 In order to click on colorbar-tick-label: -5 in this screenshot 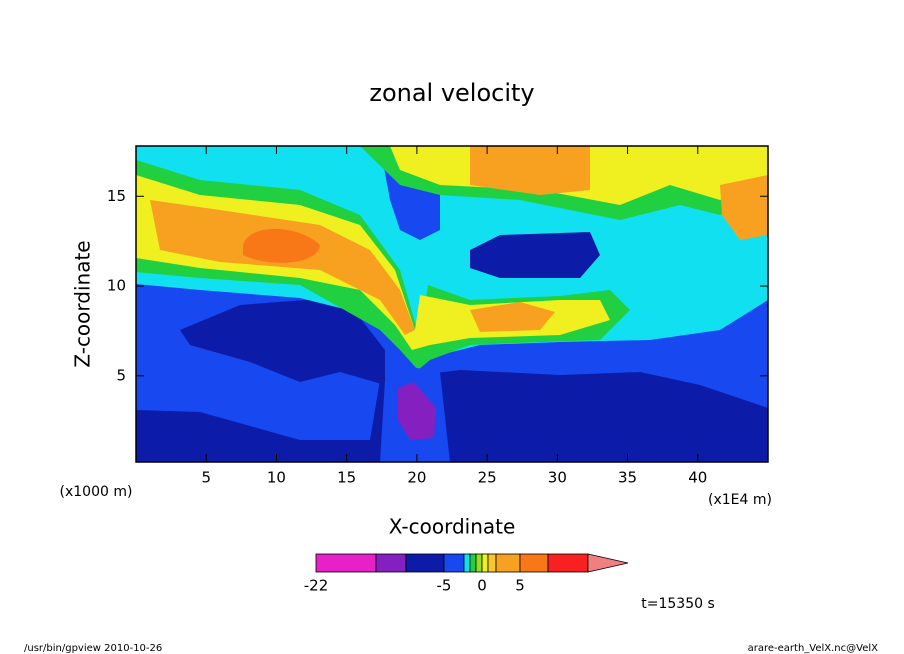, I will do `click(444, 586)`.